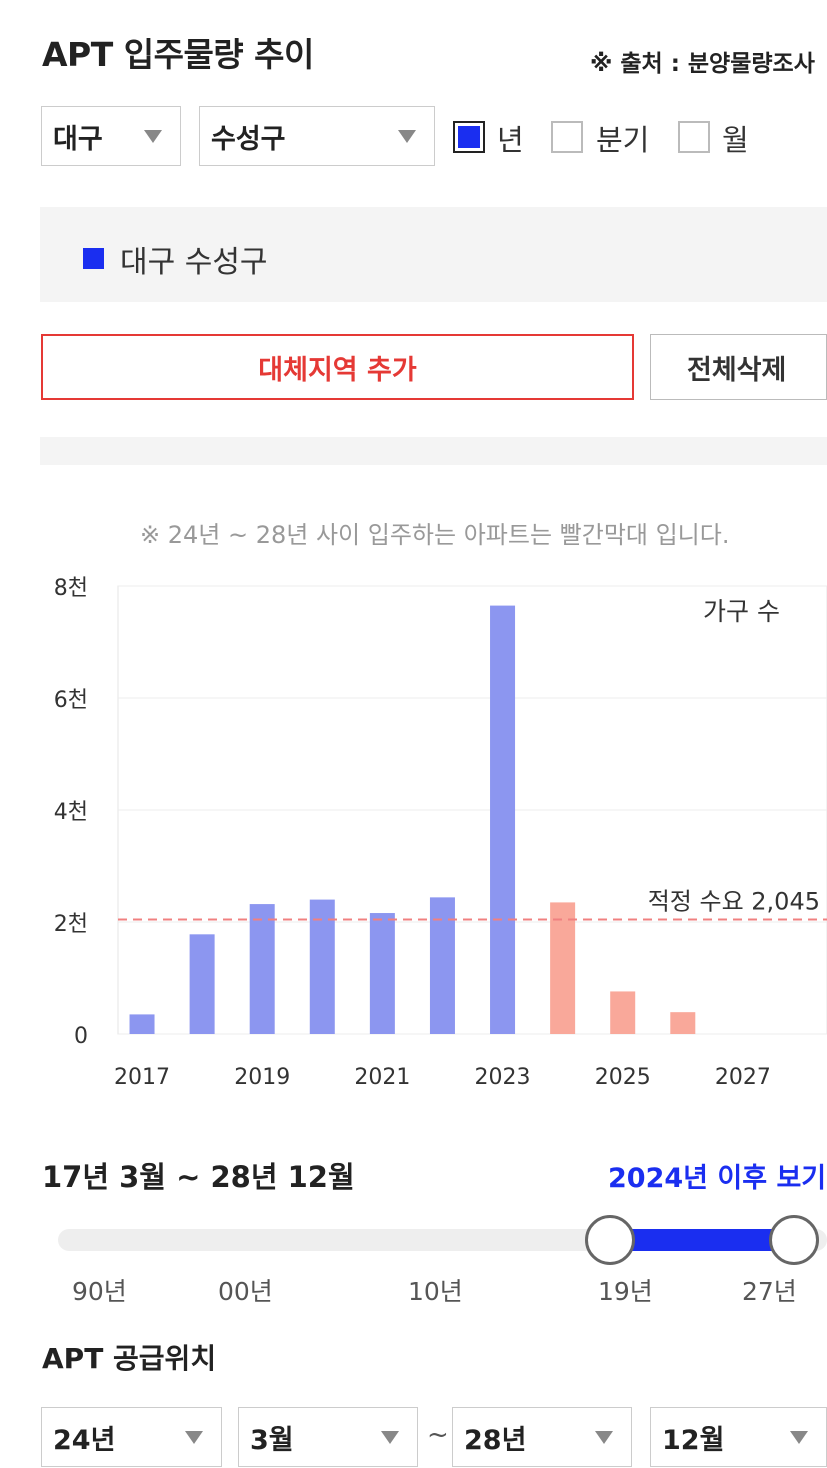  Describe the element at coordinates (433, 254) in the screenshot. I see `legend-panel` at that location.